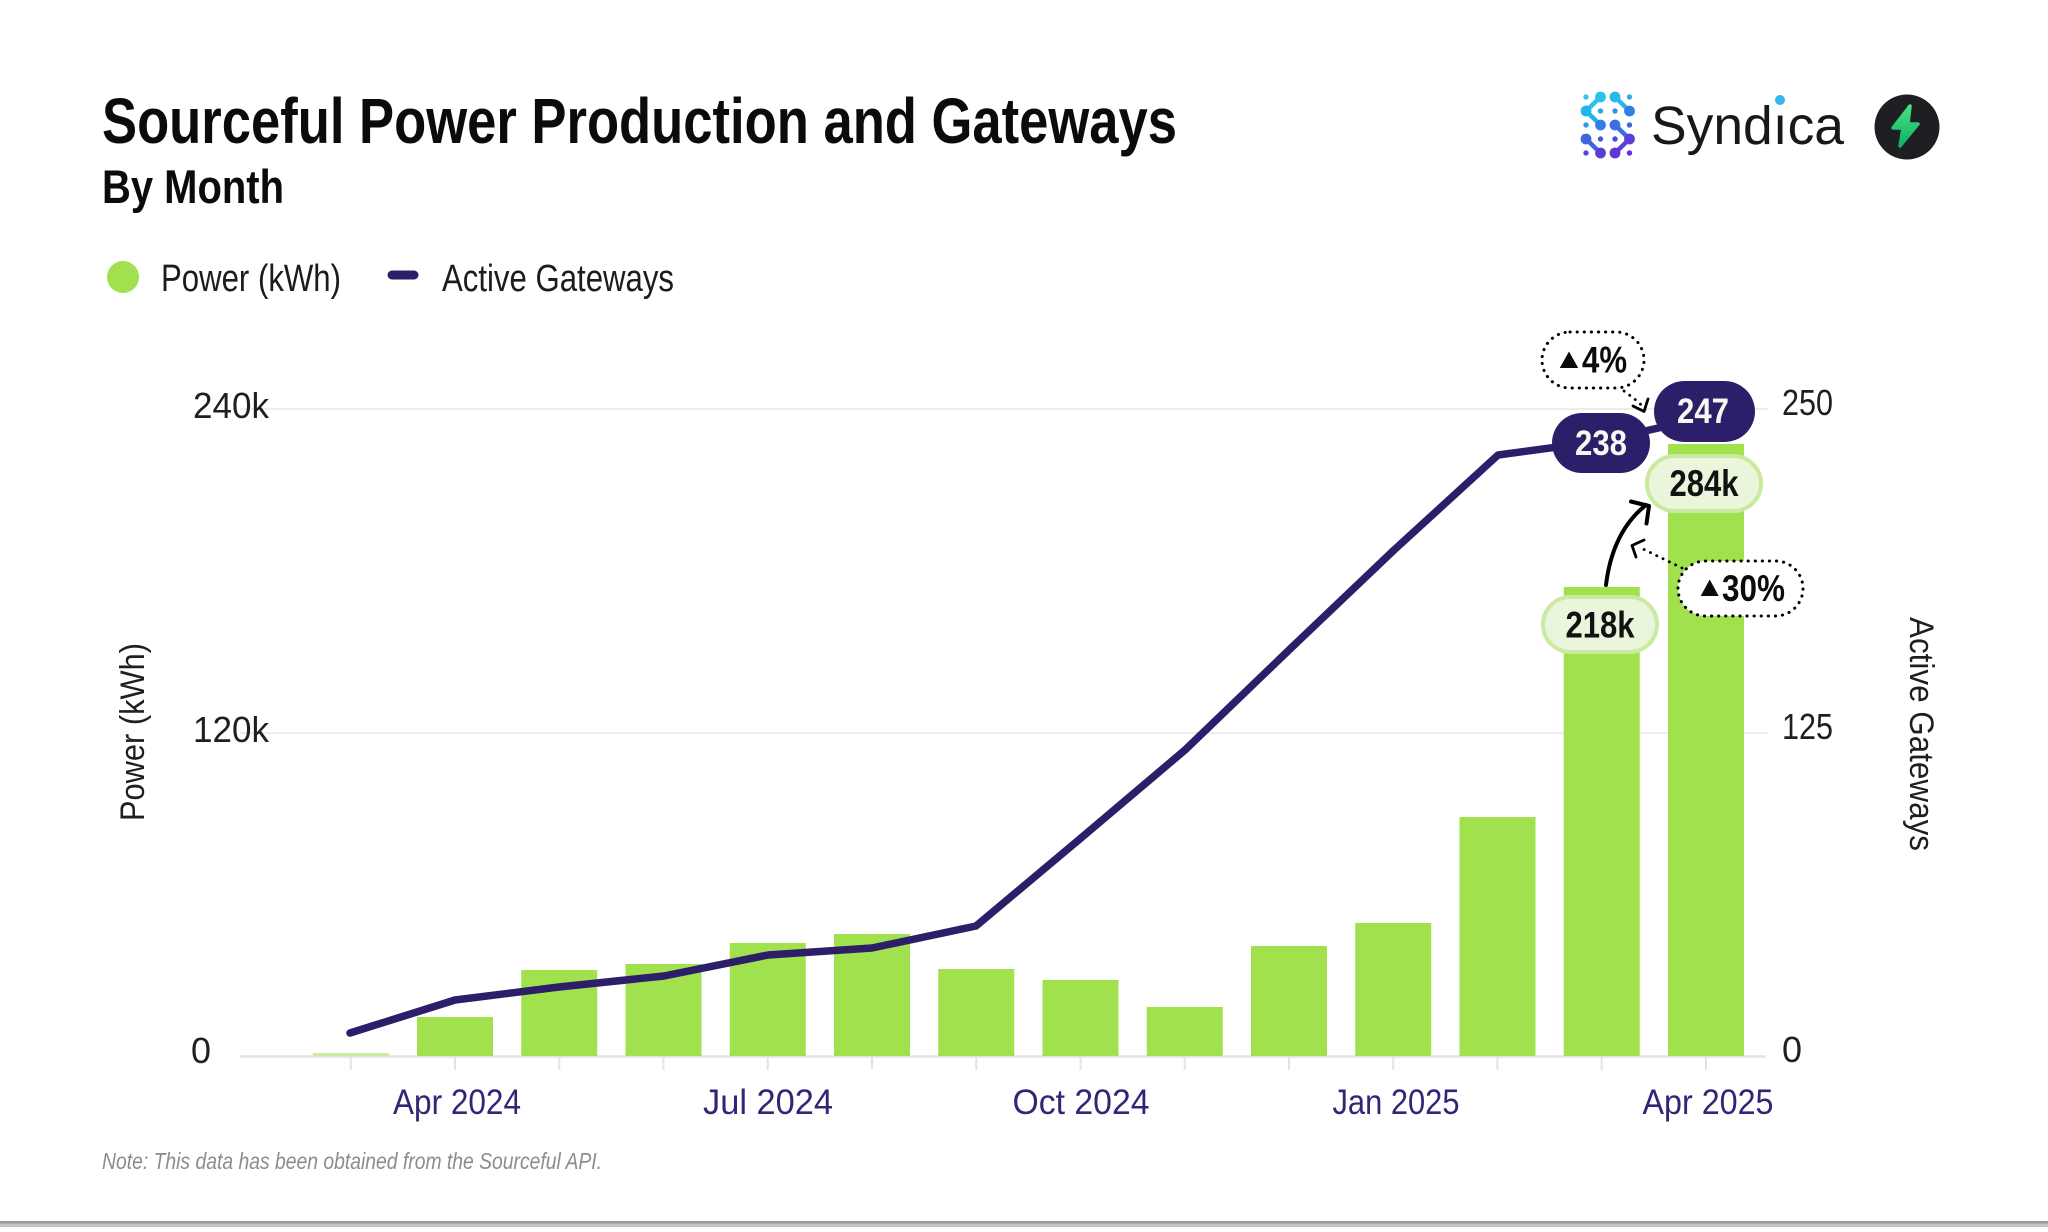  I want to click on svg-text: By Month, so click(193, 186).